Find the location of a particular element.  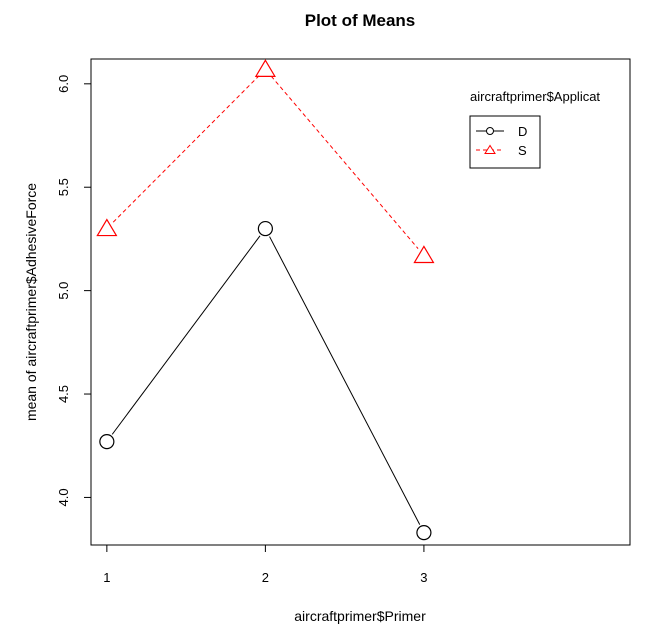

x-axis: 1 2 3 is located at coordinates (265, 564).